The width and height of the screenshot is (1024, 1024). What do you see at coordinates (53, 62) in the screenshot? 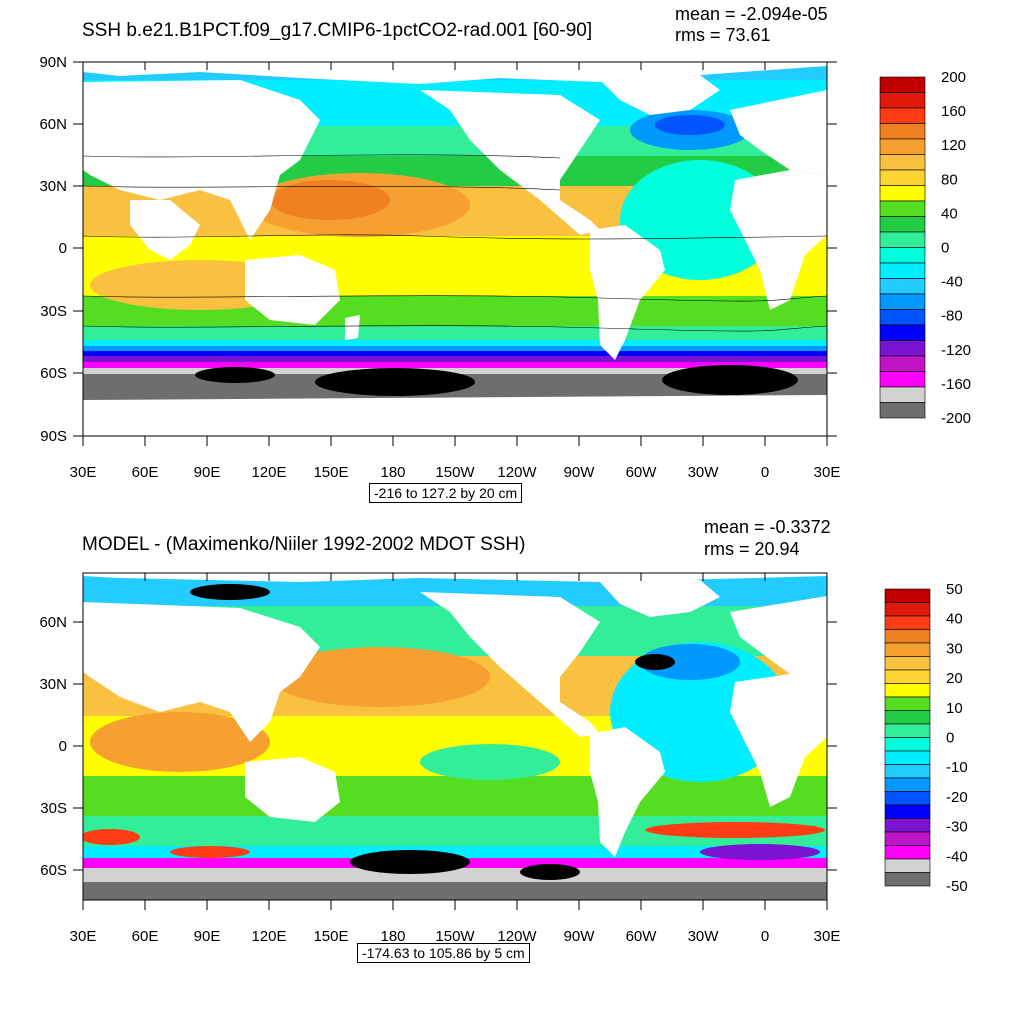
I see `y-tick-label: 90N` at bounding box center [53, 62].